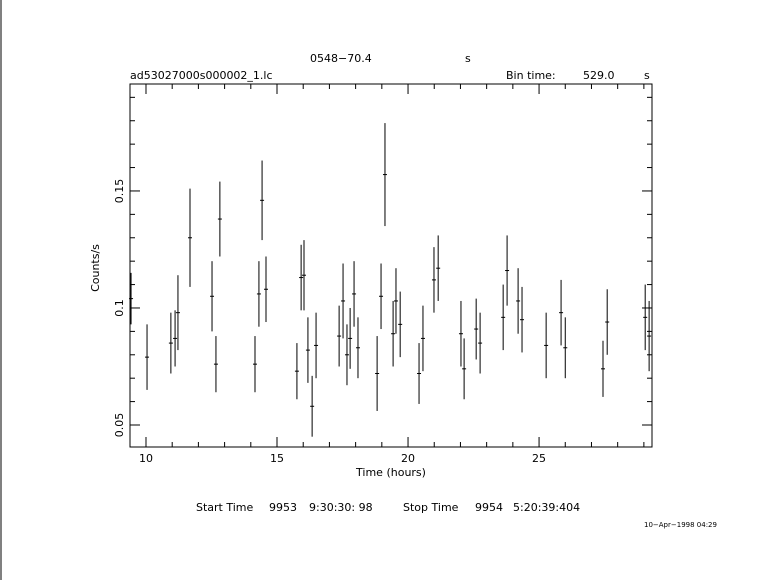  Describe the element at coordinates (489, 507) in the screenshot. I see `stop-time-day: 9954` at that location.